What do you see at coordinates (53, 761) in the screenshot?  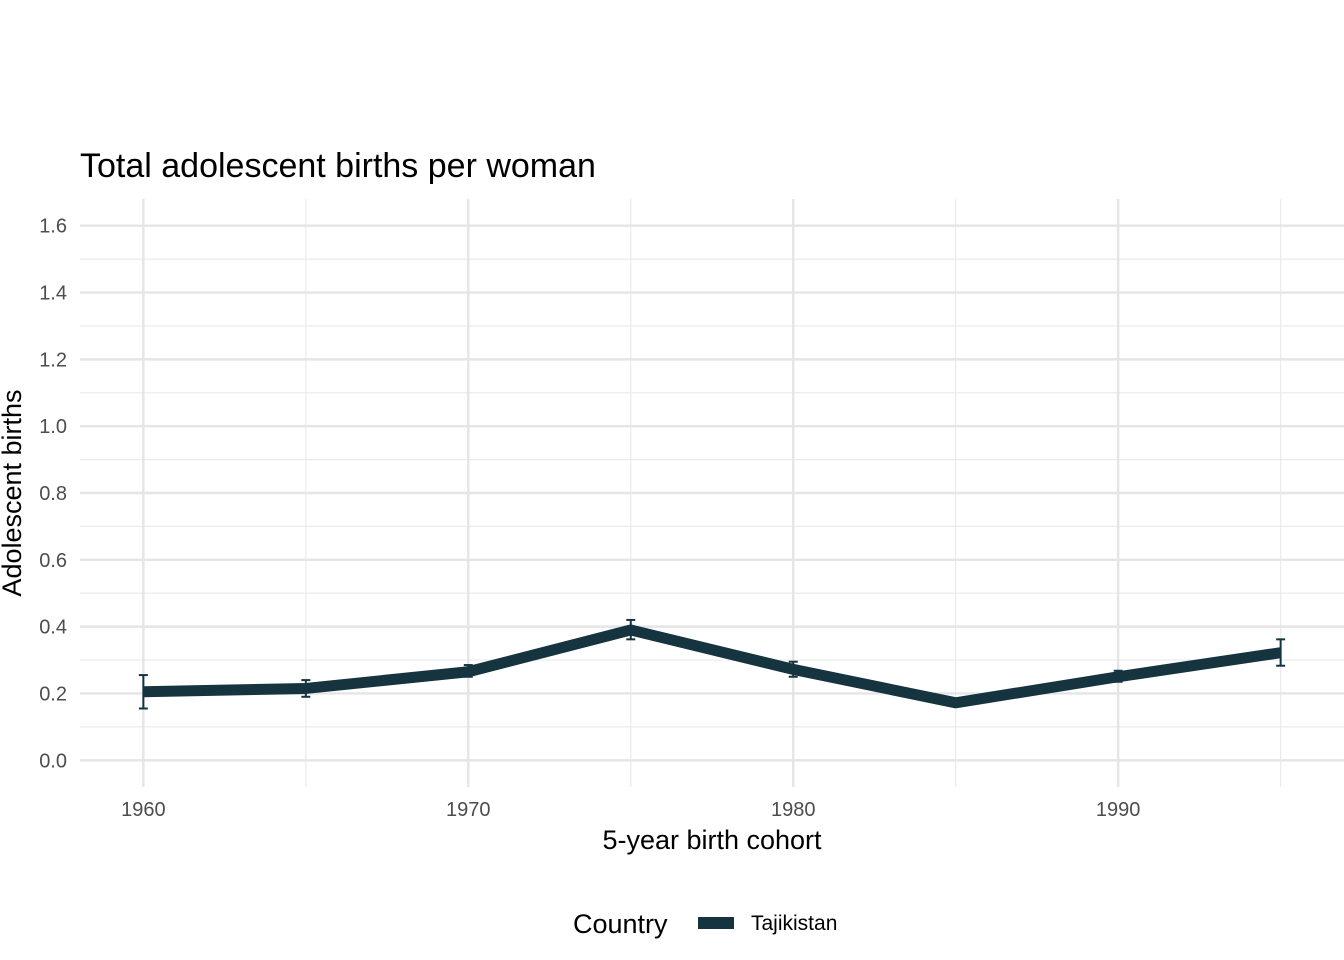 I see `y-tick-label: 0.0` at bounding box center [53, 761].